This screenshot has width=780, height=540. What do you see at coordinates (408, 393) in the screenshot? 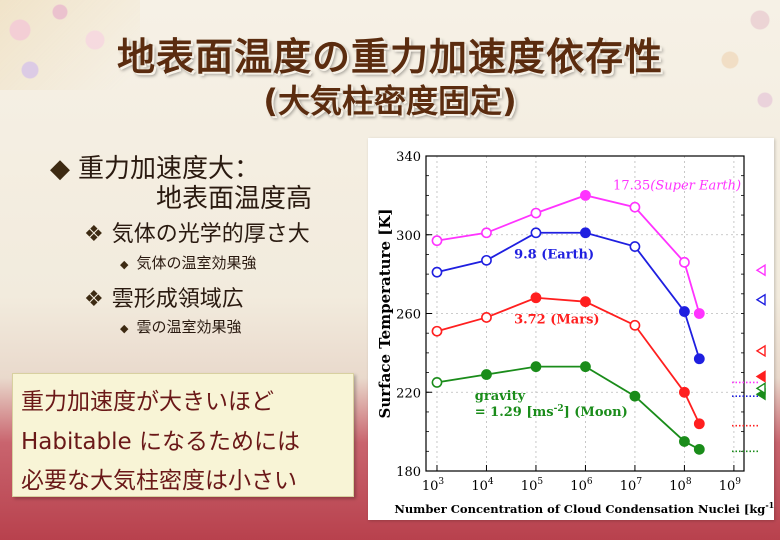
I see `y-tick-label: 220` at bounding box center [408, 393].